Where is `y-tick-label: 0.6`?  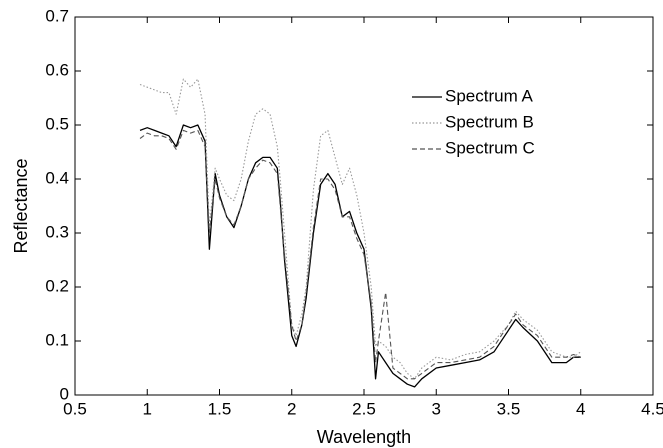
y-tick-label: 0.6 is located at coordinates (57, 69).